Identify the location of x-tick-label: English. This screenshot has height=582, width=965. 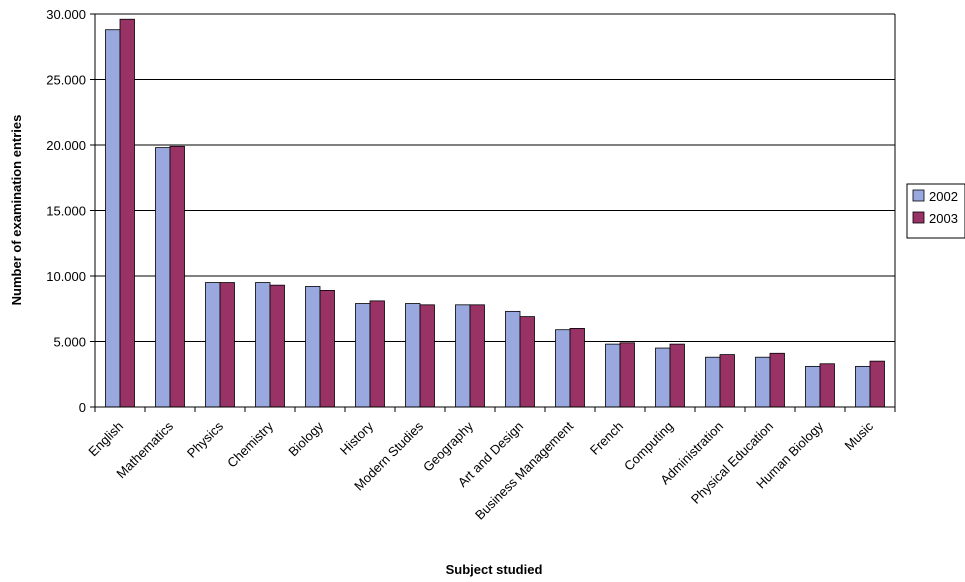
(105, 439).